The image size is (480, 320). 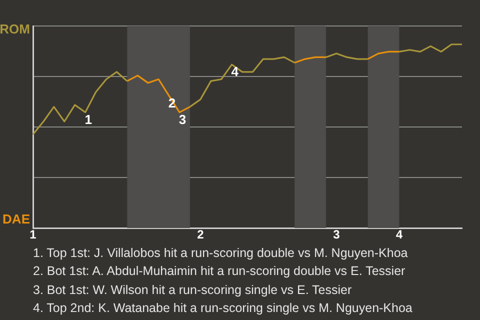 I want to click on text: 2. Bot 1st: A. Abdul-Muhaimin hit a run-scoring double vs E. Tessier, so click(x=219, y=271).